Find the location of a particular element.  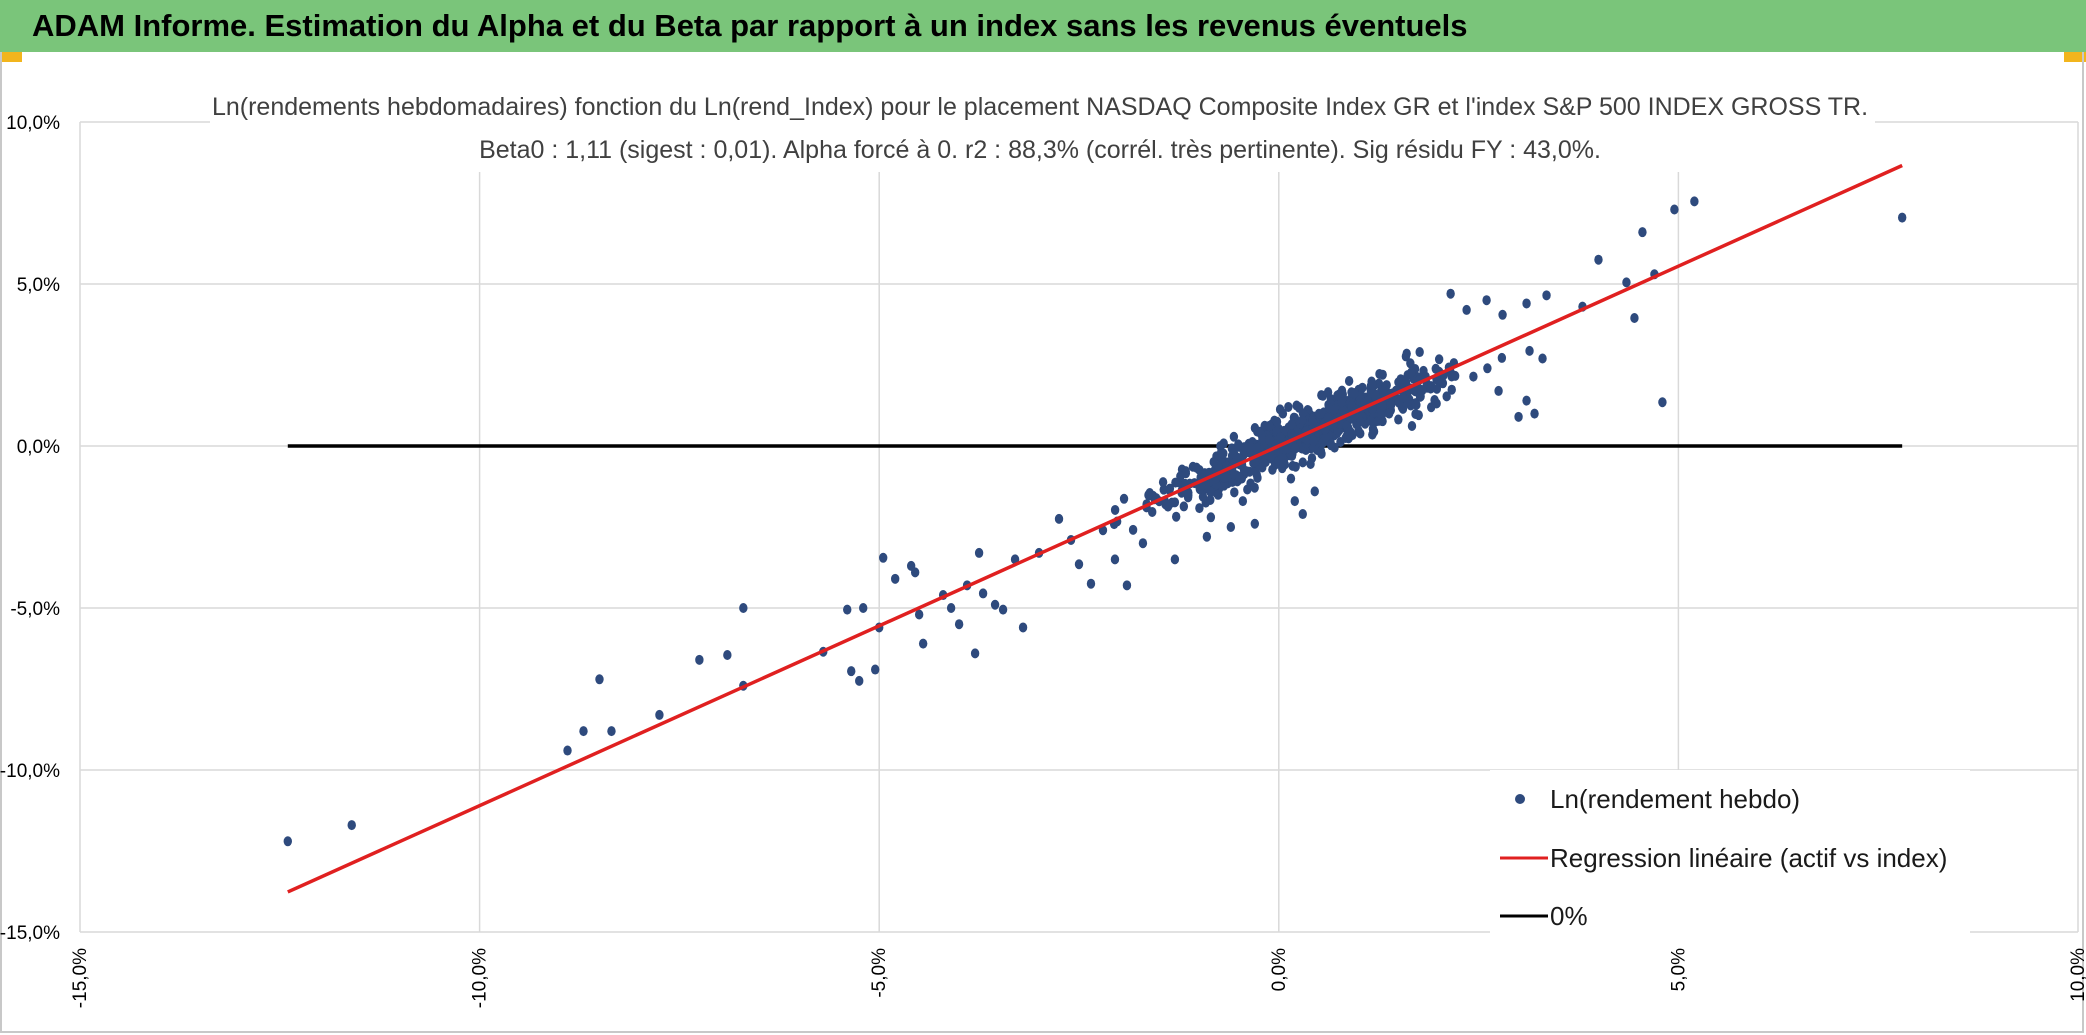

y-tick-label: 0,0% is located at coordinates (38, 447).